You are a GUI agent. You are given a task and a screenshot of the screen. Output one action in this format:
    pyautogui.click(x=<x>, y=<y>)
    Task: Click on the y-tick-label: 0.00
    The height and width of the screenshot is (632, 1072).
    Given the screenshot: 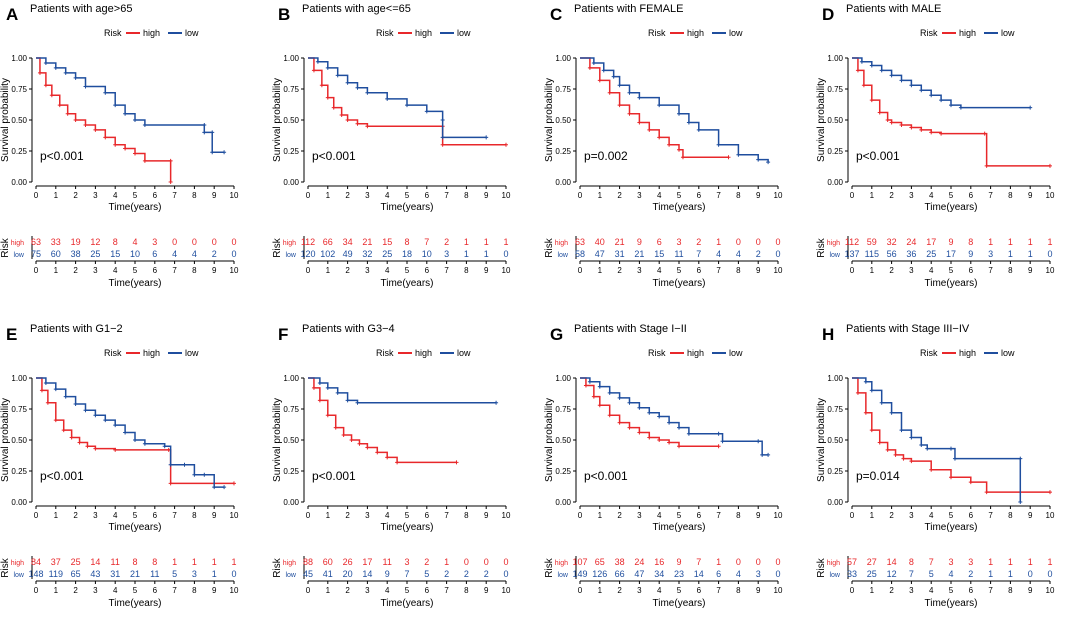 What is the action you would take?
    pyautogui.click(x=835, y=502)
    